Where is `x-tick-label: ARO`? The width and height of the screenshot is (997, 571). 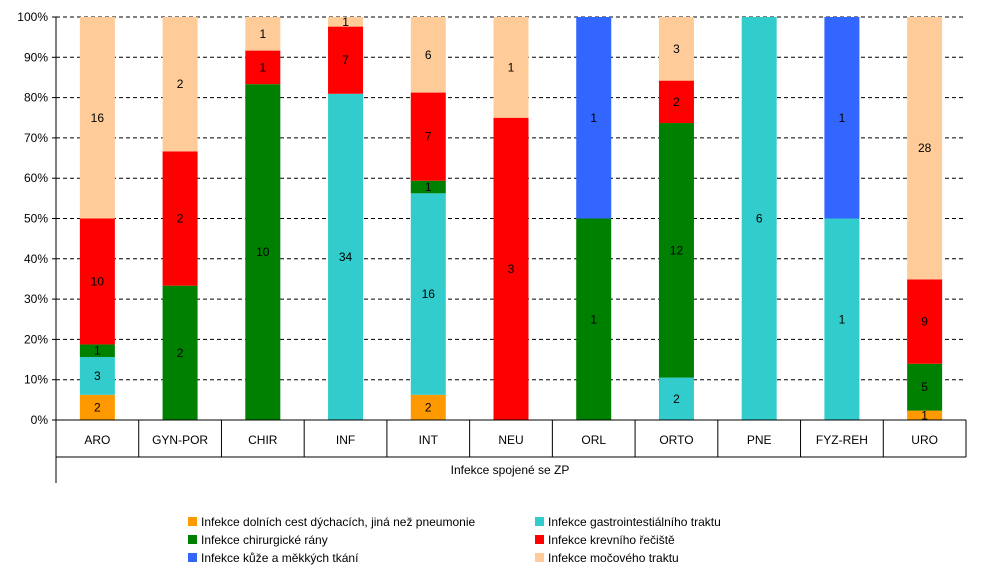
x-tick-label: ARO is located at coordinates (97, 440).